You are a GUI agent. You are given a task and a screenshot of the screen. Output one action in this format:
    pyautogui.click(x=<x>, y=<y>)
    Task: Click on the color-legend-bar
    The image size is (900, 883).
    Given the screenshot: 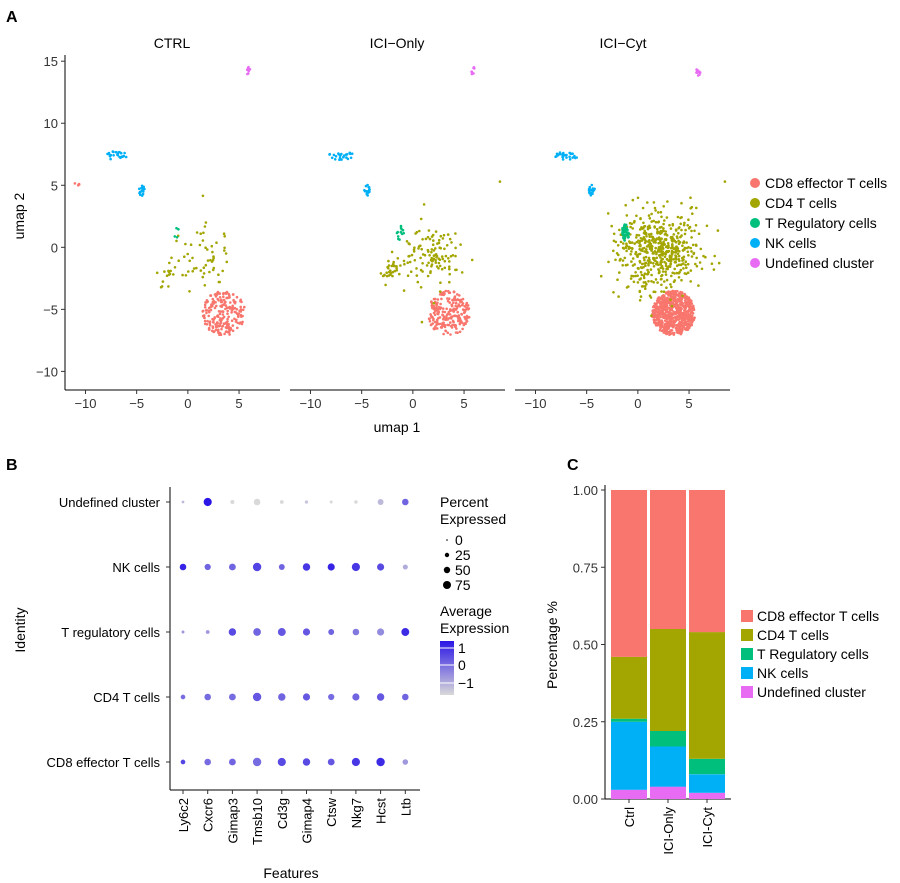 What is the action you would take?
    pyautogui.click(x=447, y=668)
    